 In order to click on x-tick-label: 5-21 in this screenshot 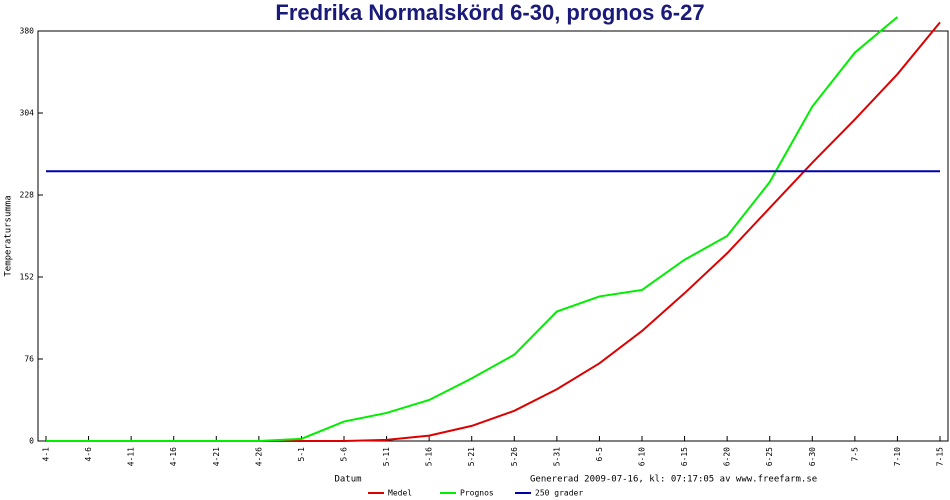, I will do `click(471, 456)`.